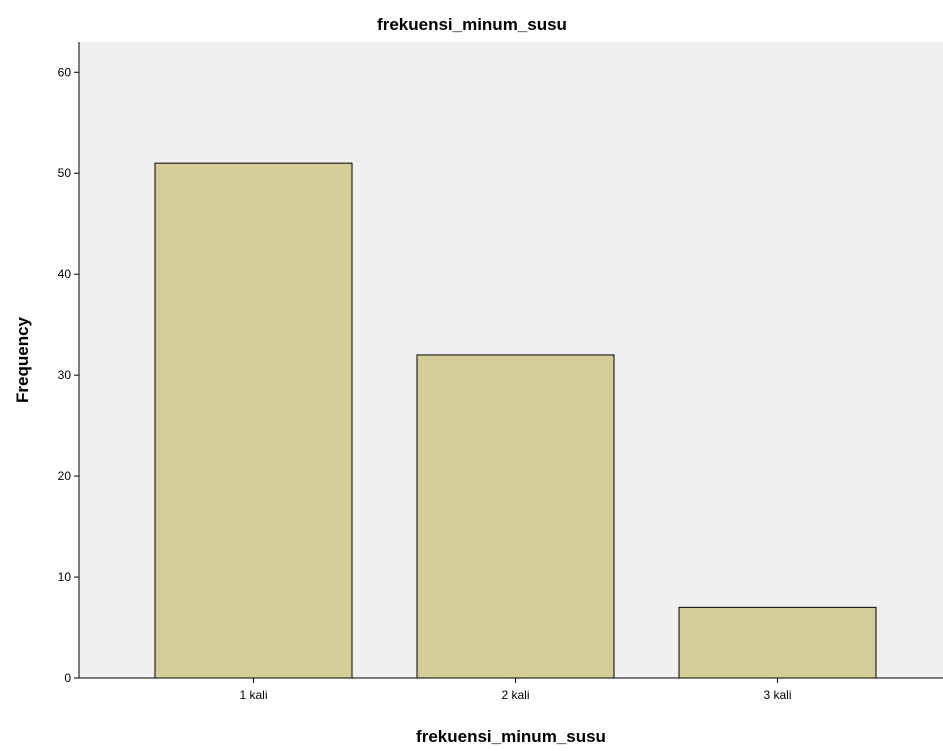 Image resolution: width=943 pixels, height=751 pixels. I want to click on y-tick-label: 40, so click(65, 274).